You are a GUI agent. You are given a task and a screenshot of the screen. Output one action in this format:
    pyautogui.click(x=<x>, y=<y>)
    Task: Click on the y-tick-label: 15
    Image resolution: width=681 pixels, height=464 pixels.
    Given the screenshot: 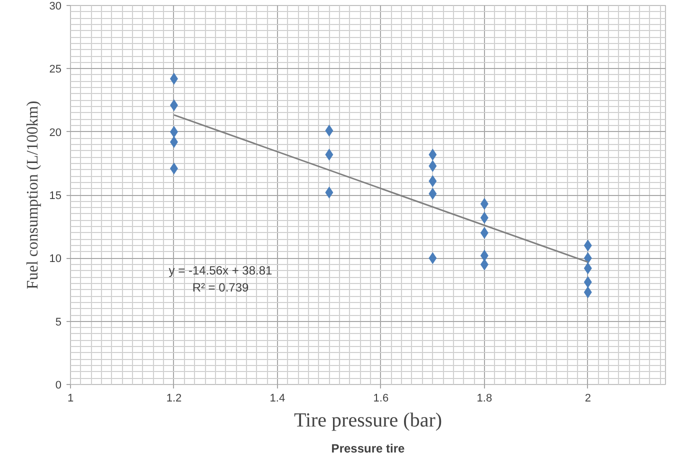 What is the action you would take?
    pyautogui.click(x=55, y=196)
    